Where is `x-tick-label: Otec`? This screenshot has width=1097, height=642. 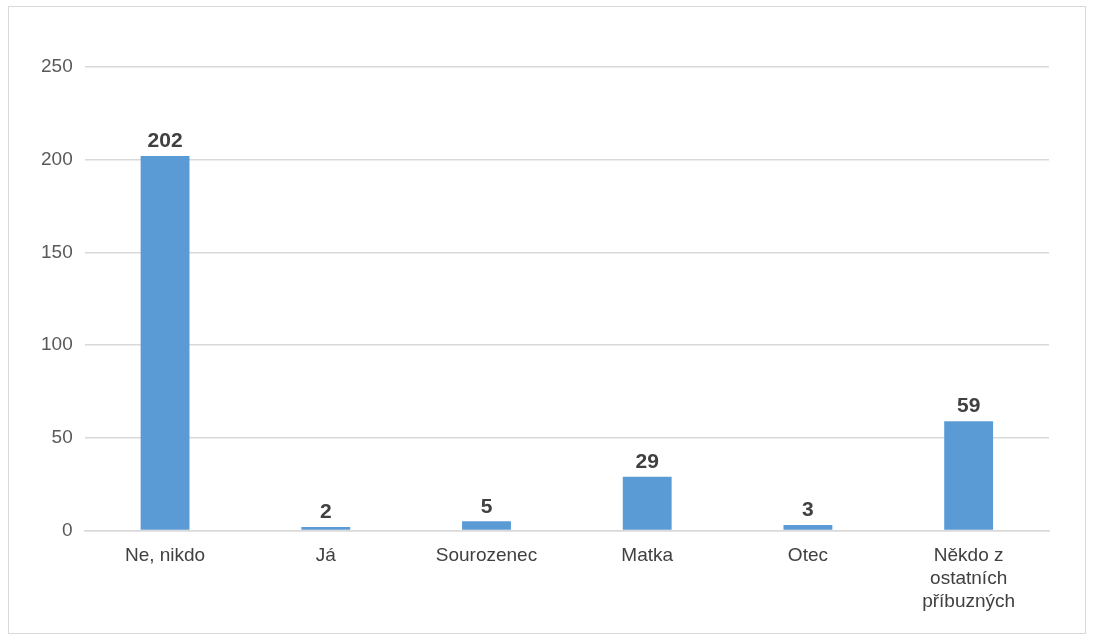 x-tick-label: Otec is located at coordinates (807, 555).